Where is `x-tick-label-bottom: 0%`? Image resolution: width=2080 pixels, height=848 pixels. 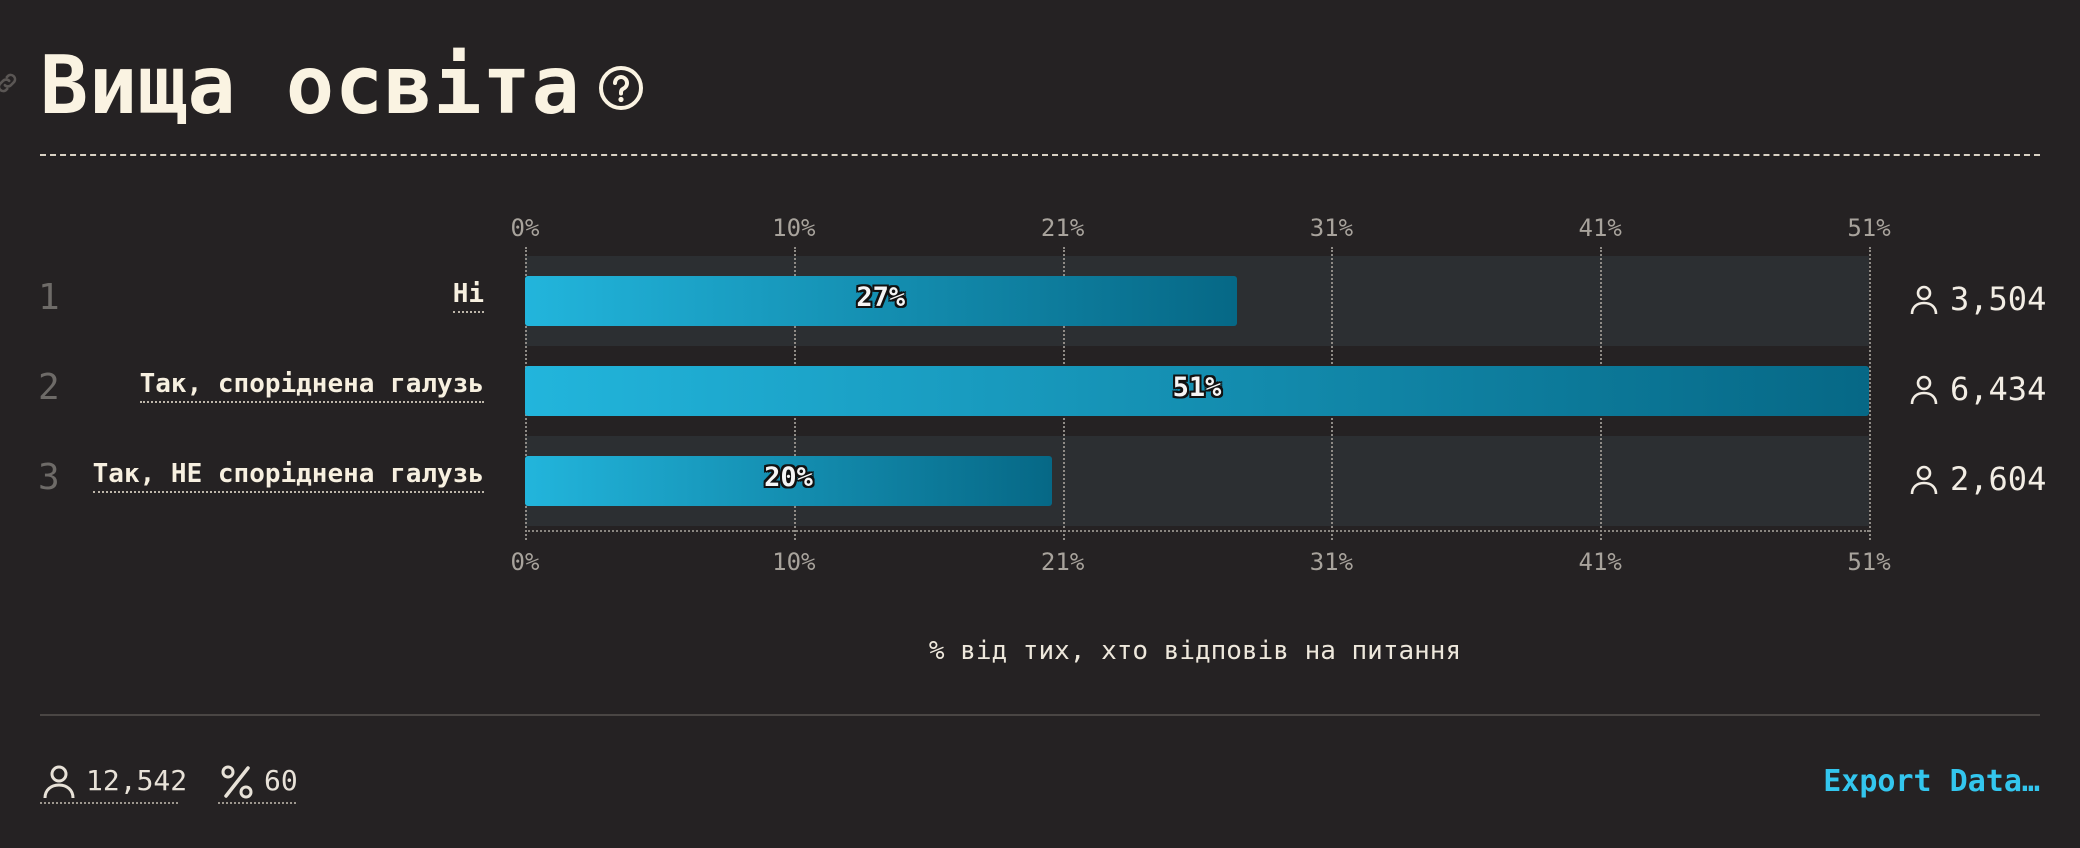
x-tick-label-bottom: 0% is located at coordinates (525, 562).